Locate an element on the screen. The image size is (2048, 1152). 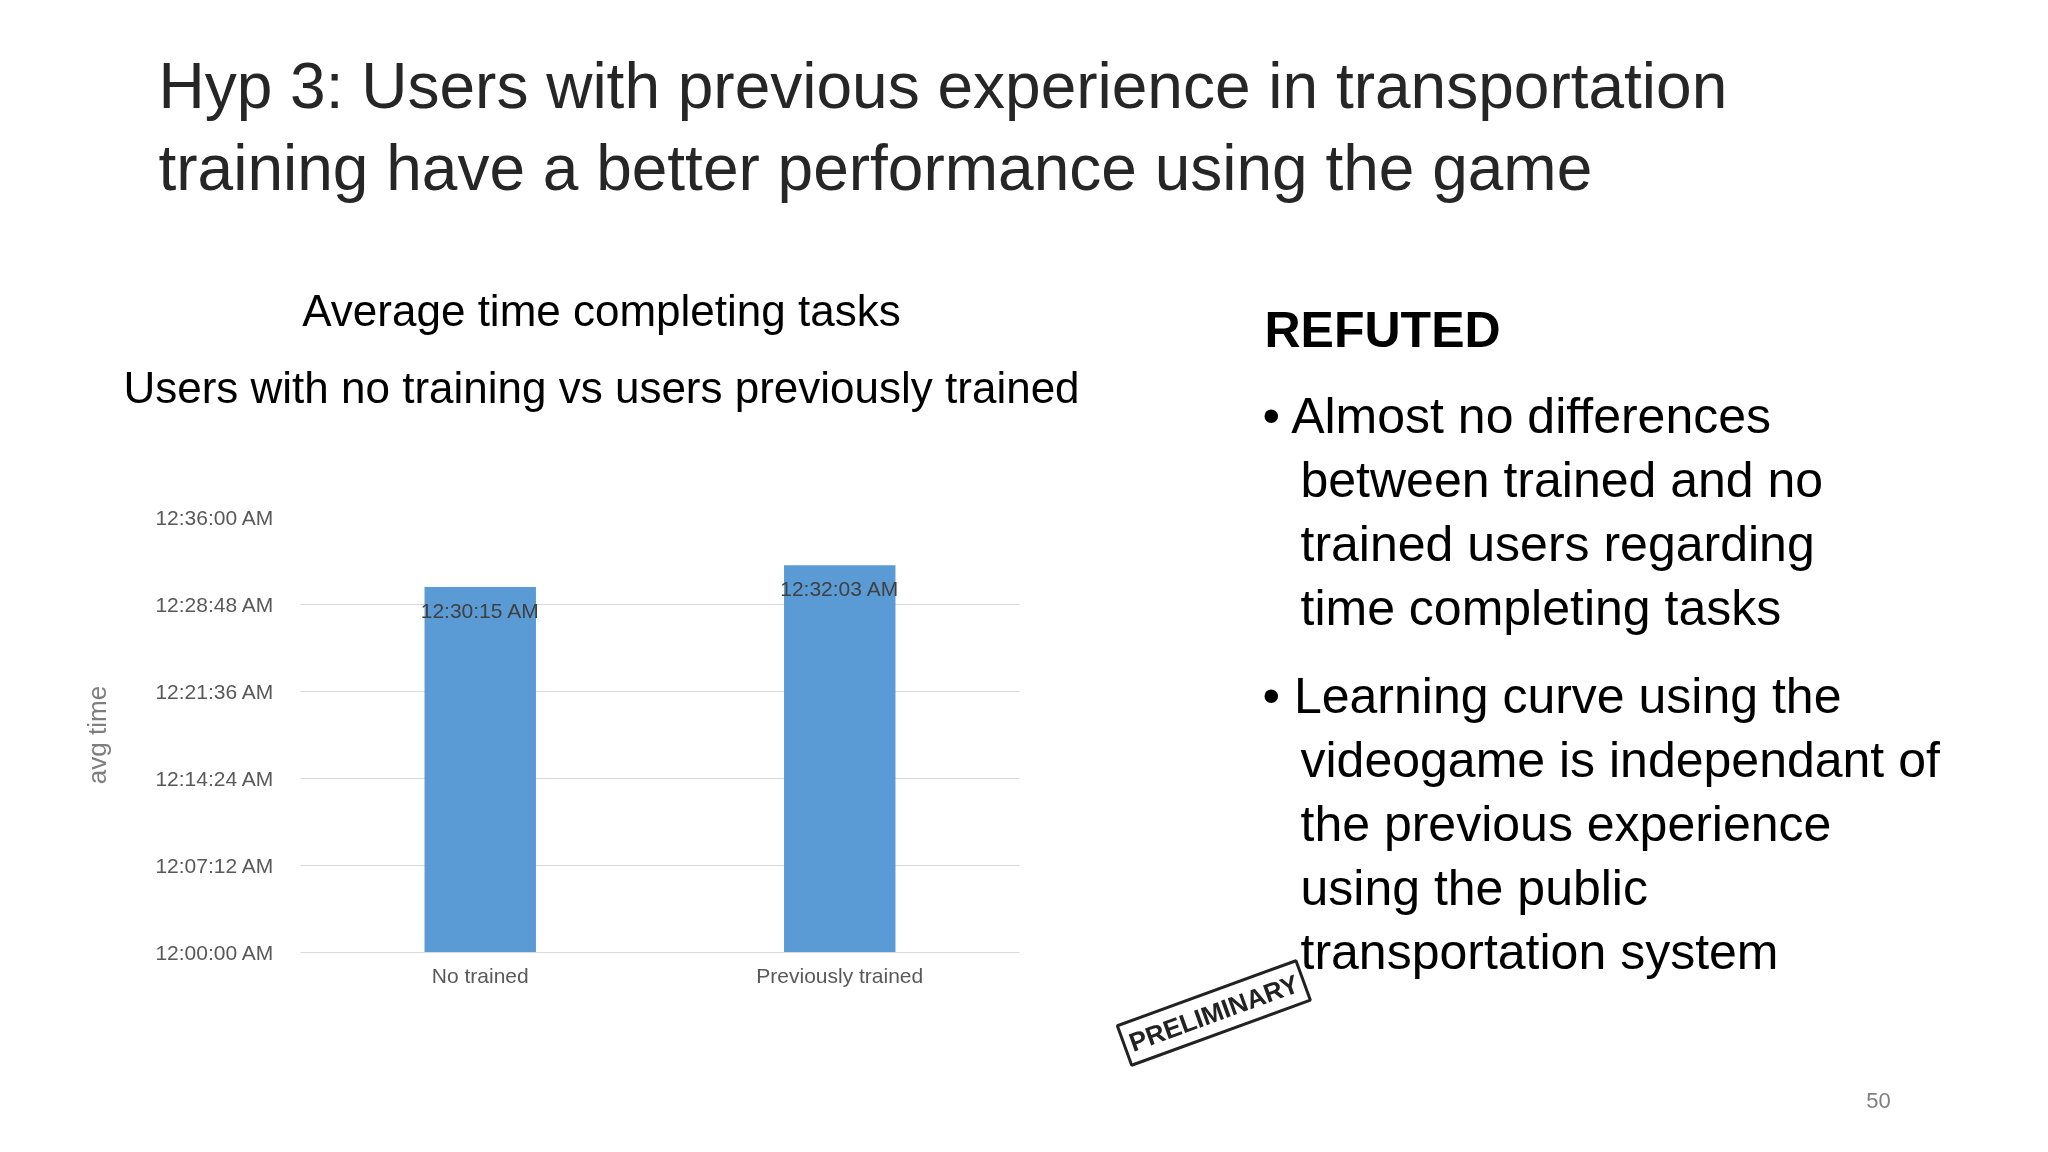
x-tick-label: No trained is located at coordinates (480, 975).